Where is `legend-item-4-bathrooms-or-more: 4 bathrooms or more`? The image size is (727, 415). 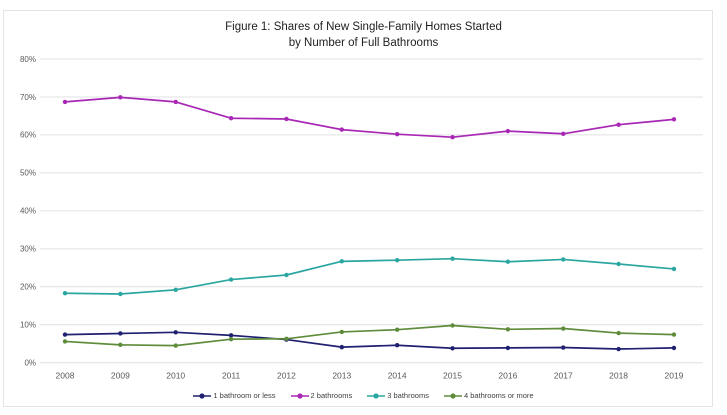
legend-item-4-bathrooms-or-more: 4 bathrooms or more is located at coordinates (488, 395).